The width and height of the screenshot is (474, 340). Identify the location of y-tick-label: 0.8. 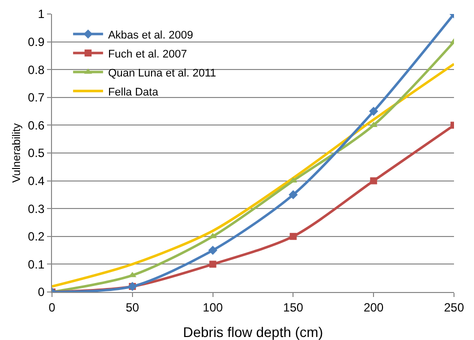
(36, 69).